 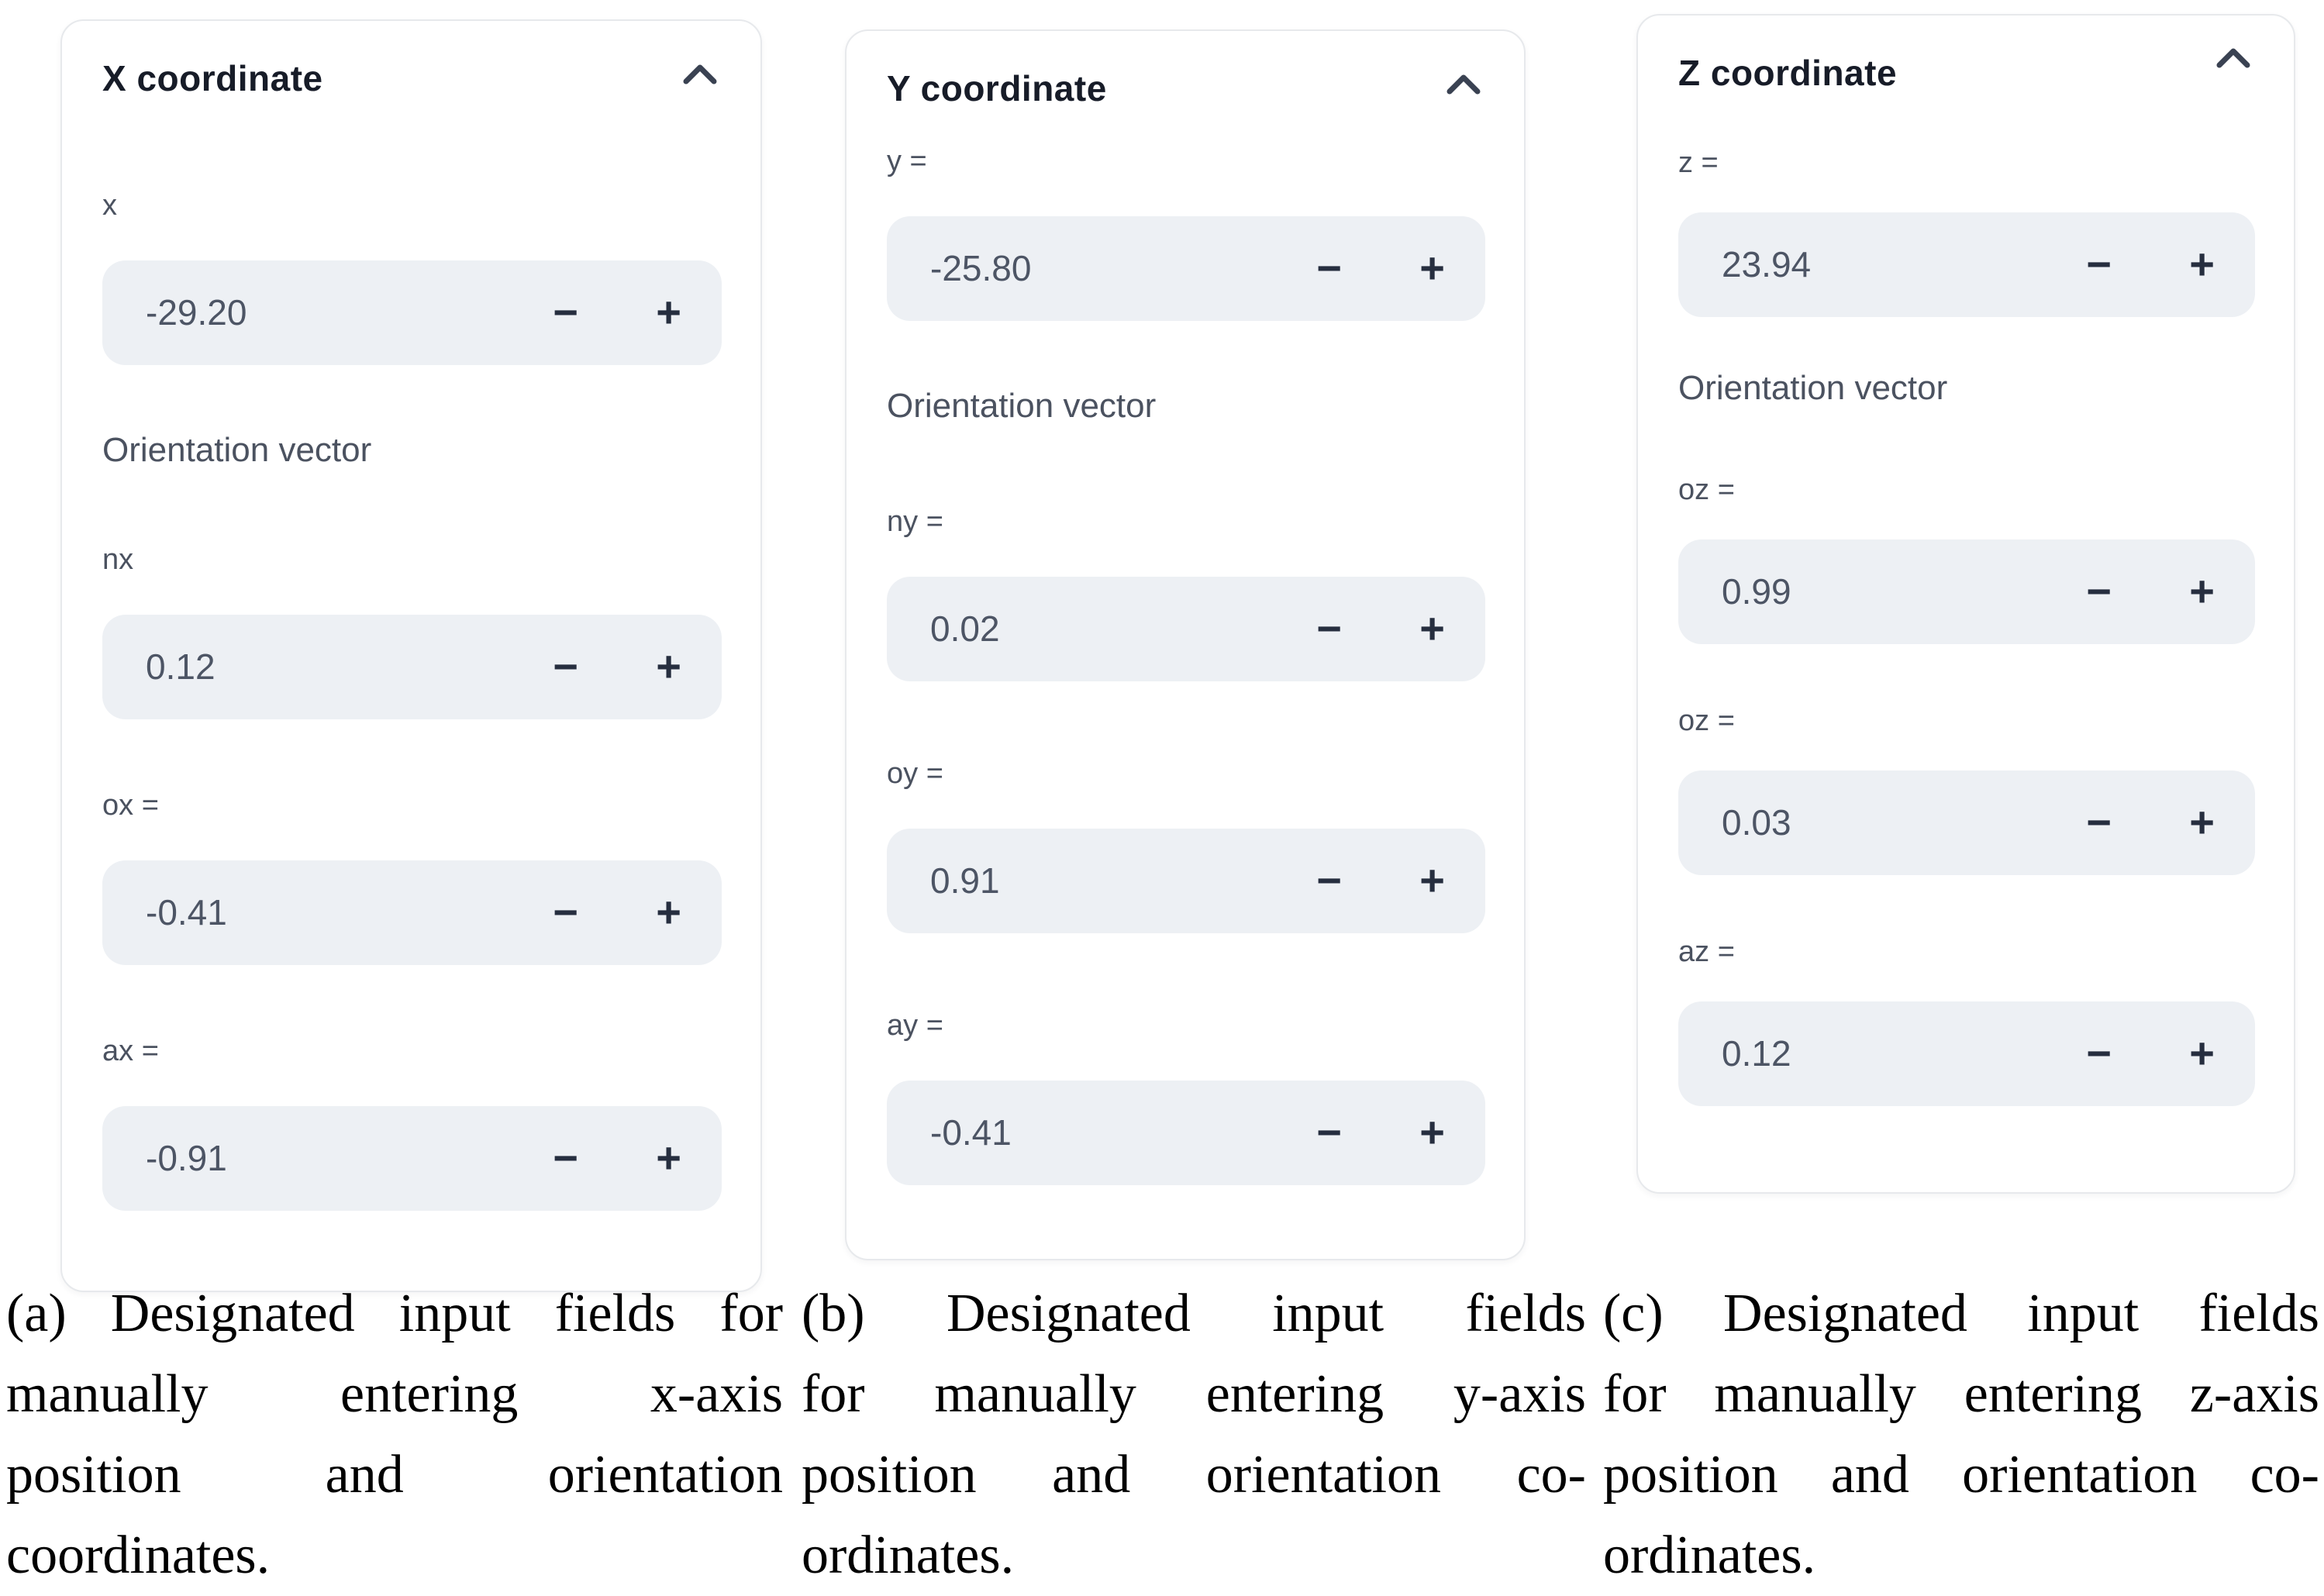 What do you see at coordinates (412, 1158) in the screenshot?
I see `ax-stepper: -0.91 − +` at bounding box center [412, 1158].